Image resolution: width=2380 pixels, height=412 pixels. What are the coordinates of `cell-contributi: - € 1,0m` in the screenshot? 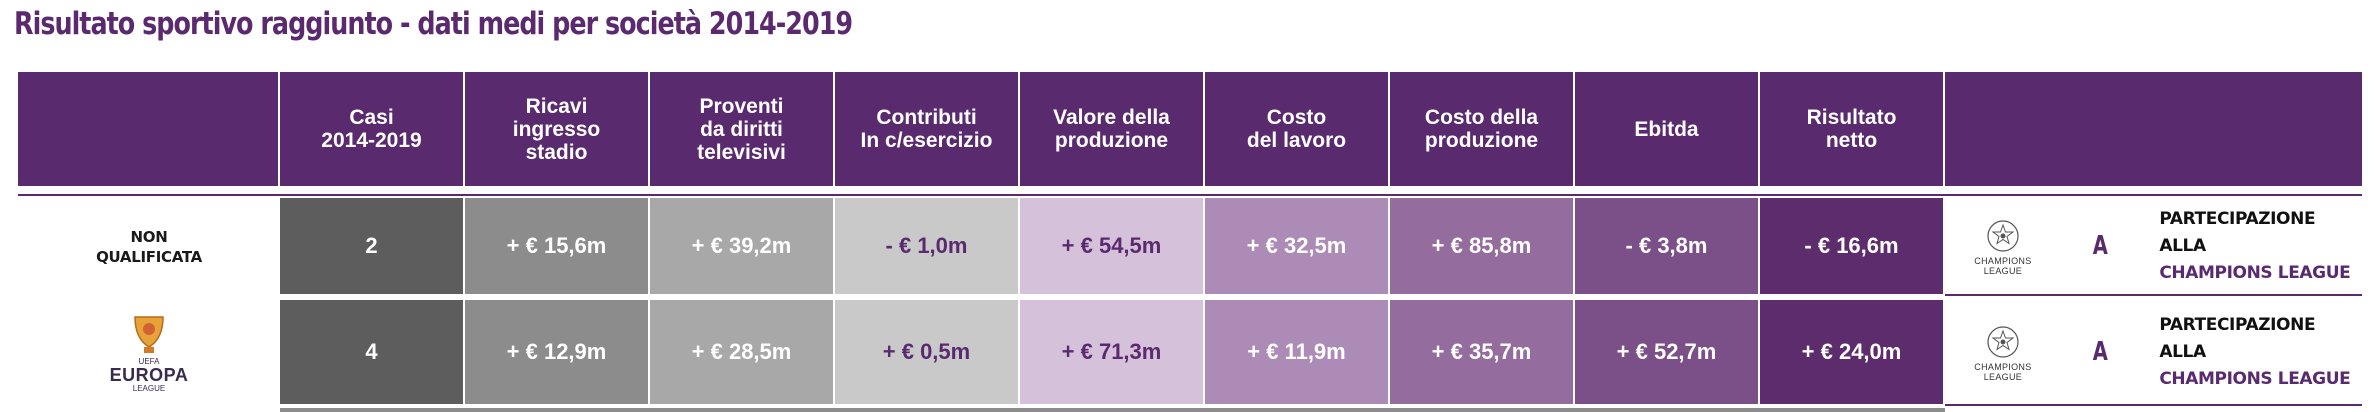 It's located at (927, 247).